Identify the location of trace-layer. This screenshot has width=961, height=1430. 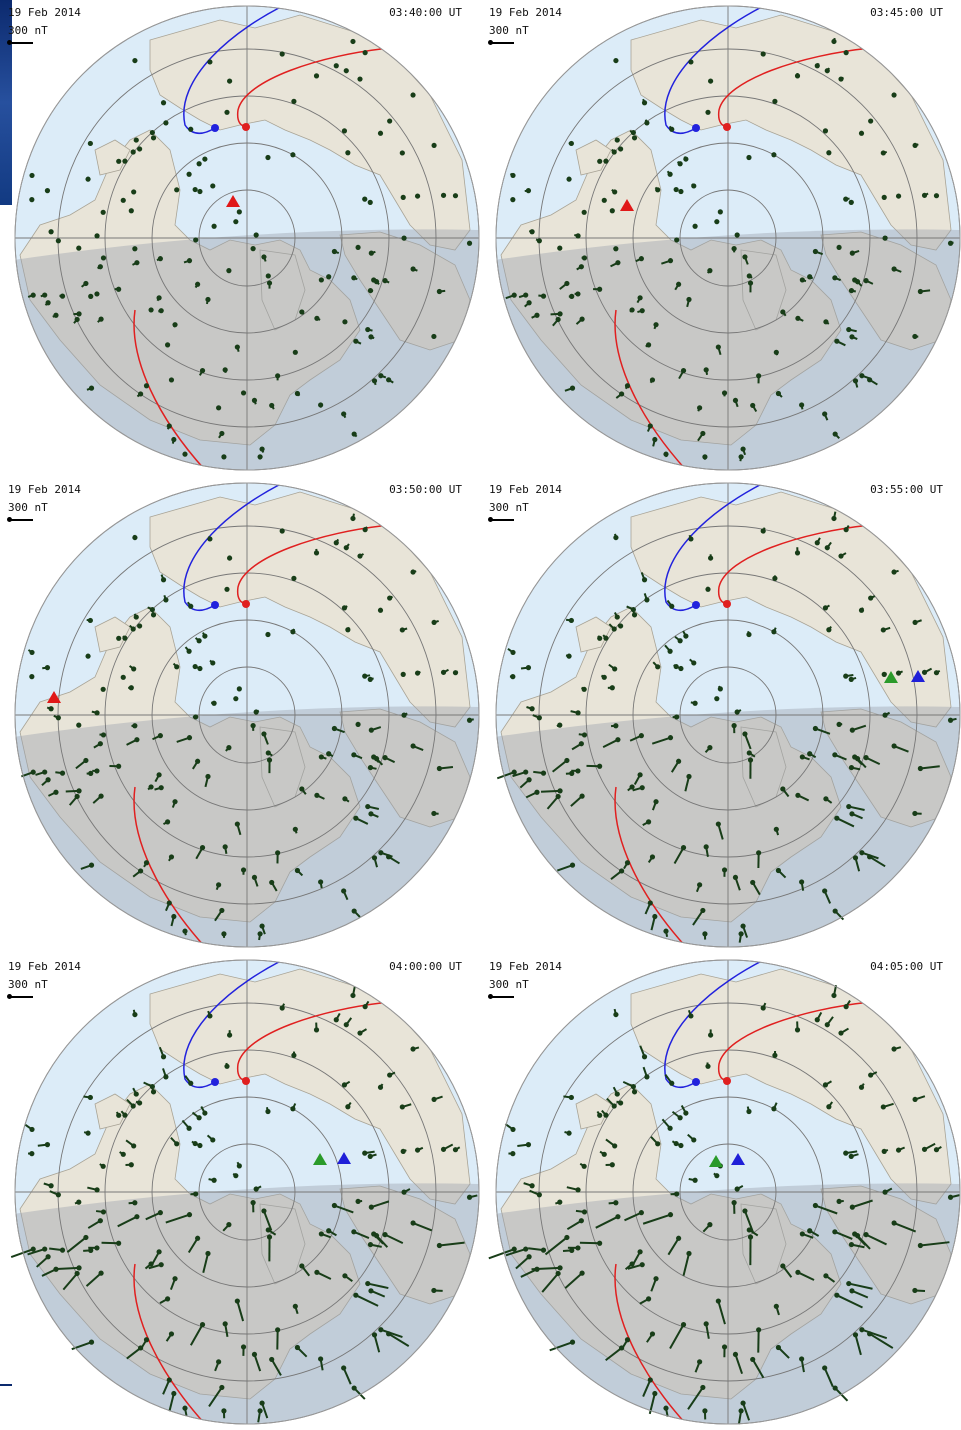
(262, 715).